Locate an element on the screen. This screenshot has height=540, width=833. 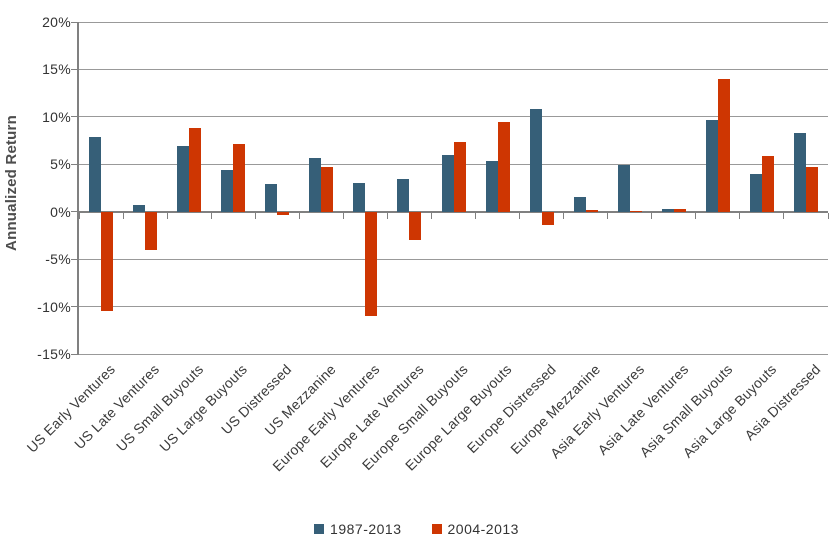
bar-1987-2013-asia-early-ventures is located at coordinates (623, 188).